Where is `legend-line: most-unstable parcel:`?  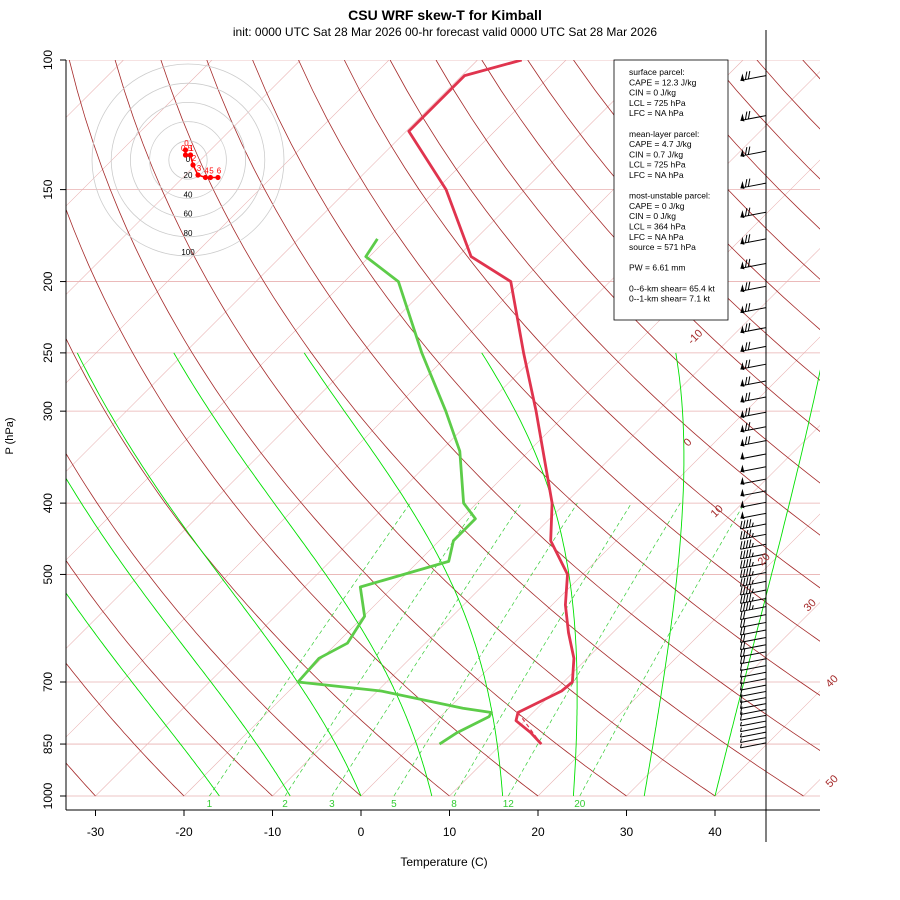
legend-line: most-unstable parcel: is located at coordinates (669, 196).